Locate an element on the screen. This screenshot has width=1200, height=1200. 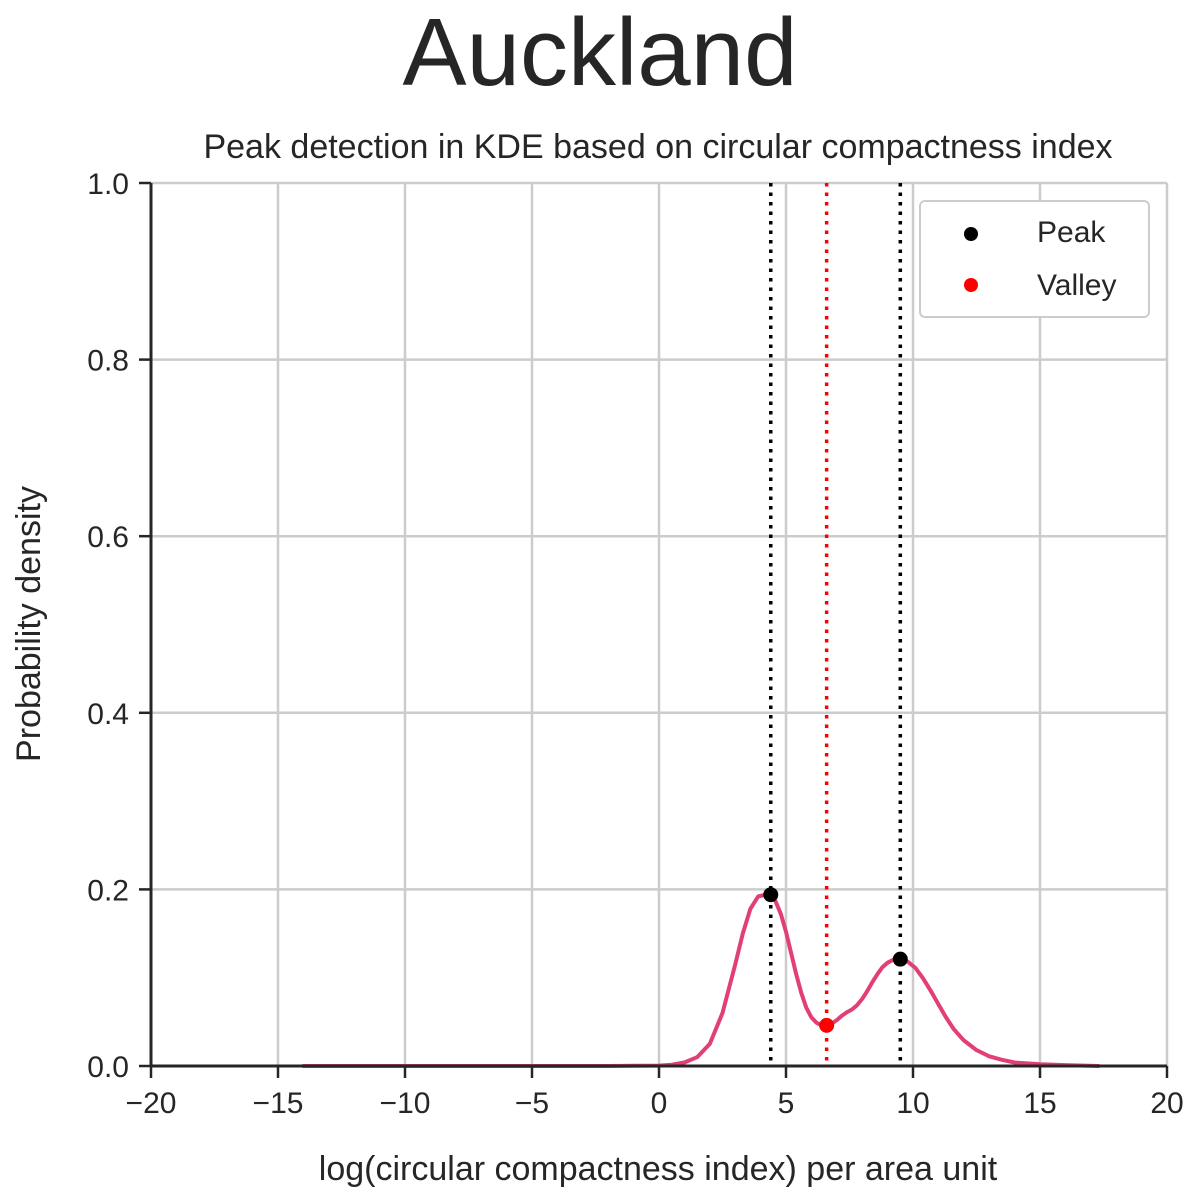
kde-curve is located at coordinates (701, 980).